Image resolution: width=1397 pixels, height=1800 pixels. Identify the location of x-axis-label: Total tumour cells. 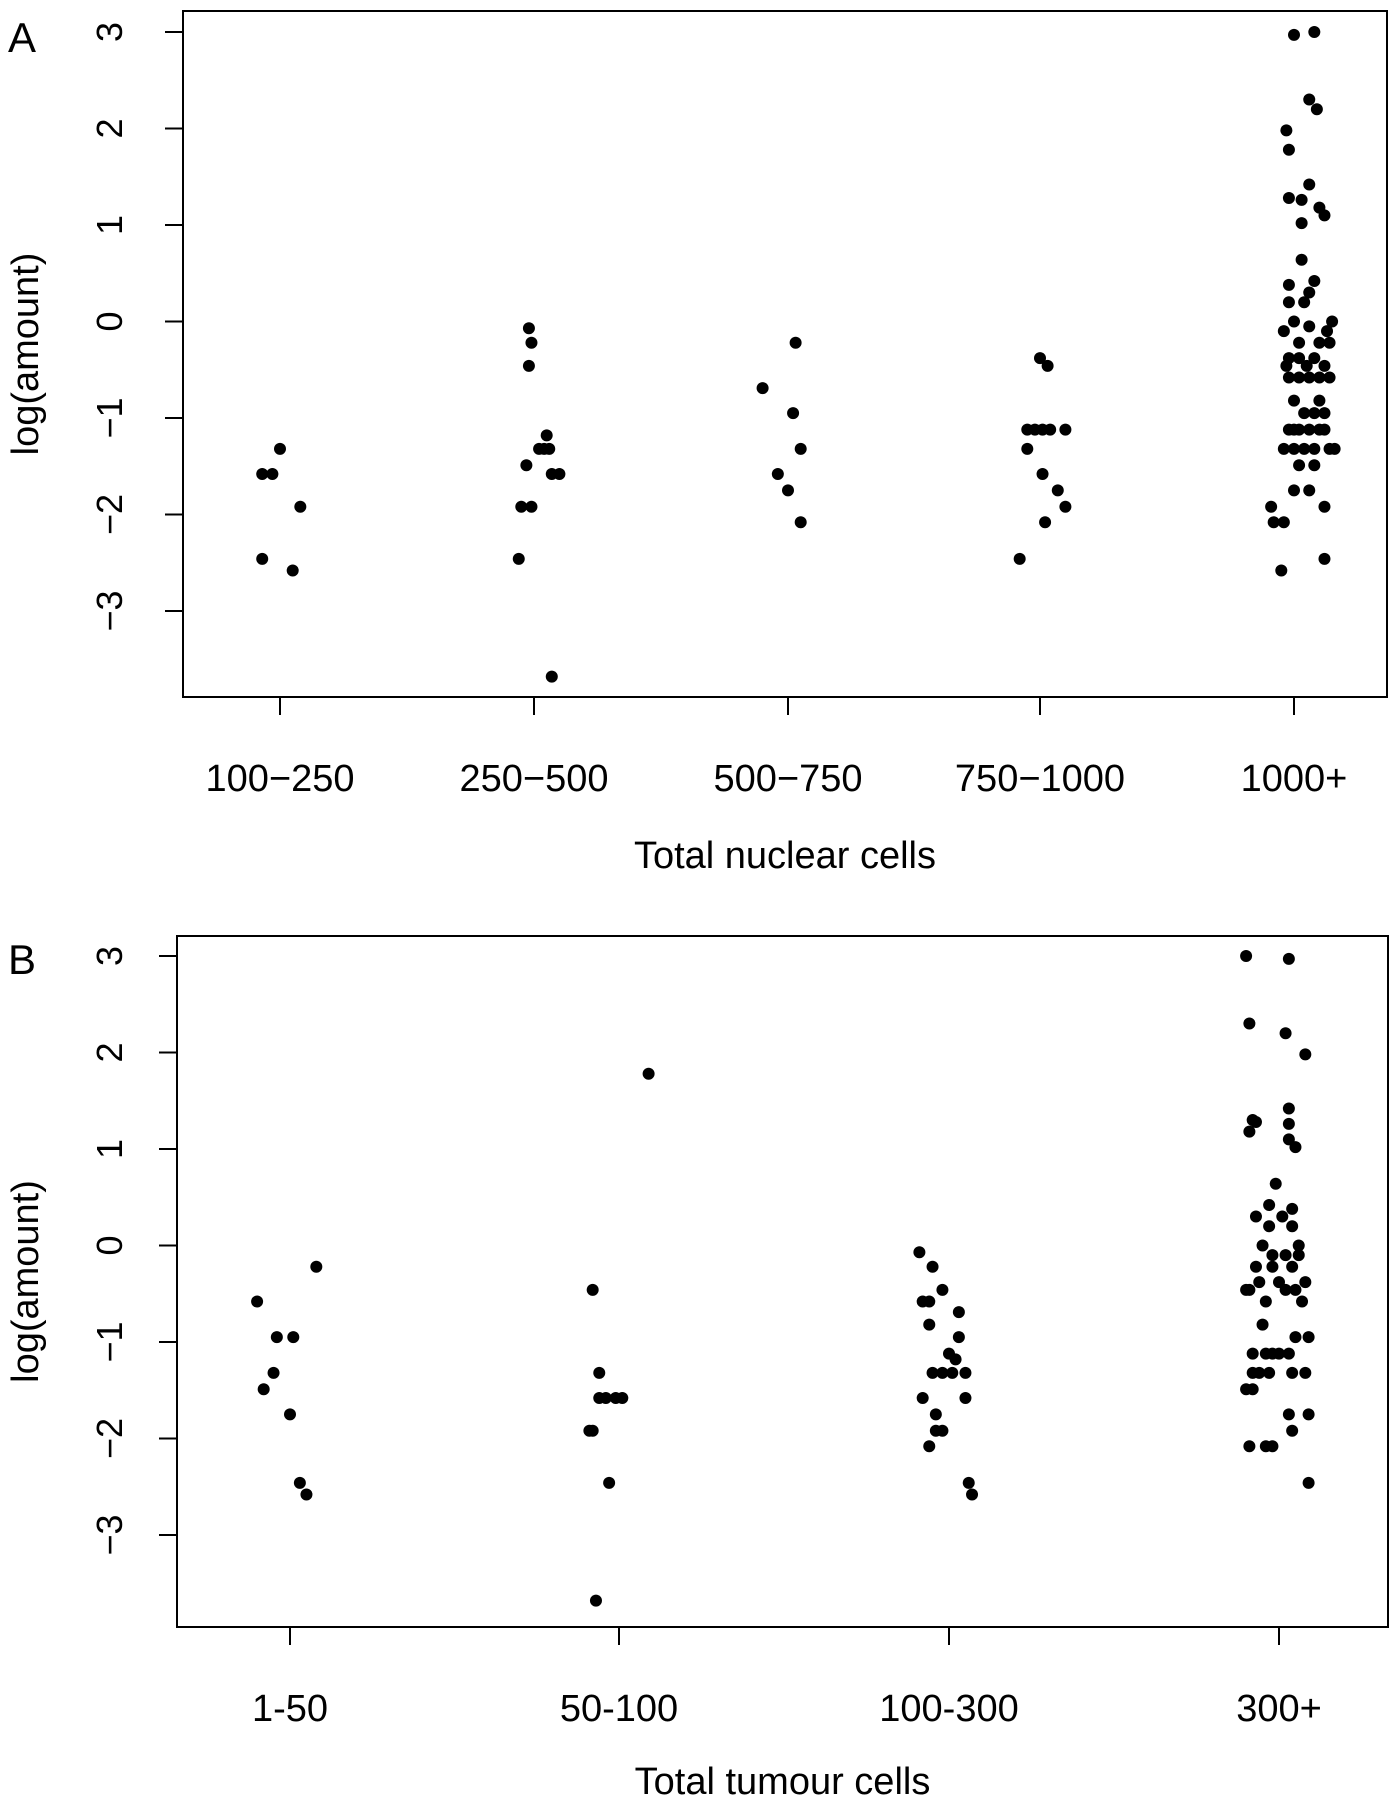
(783, 1780).